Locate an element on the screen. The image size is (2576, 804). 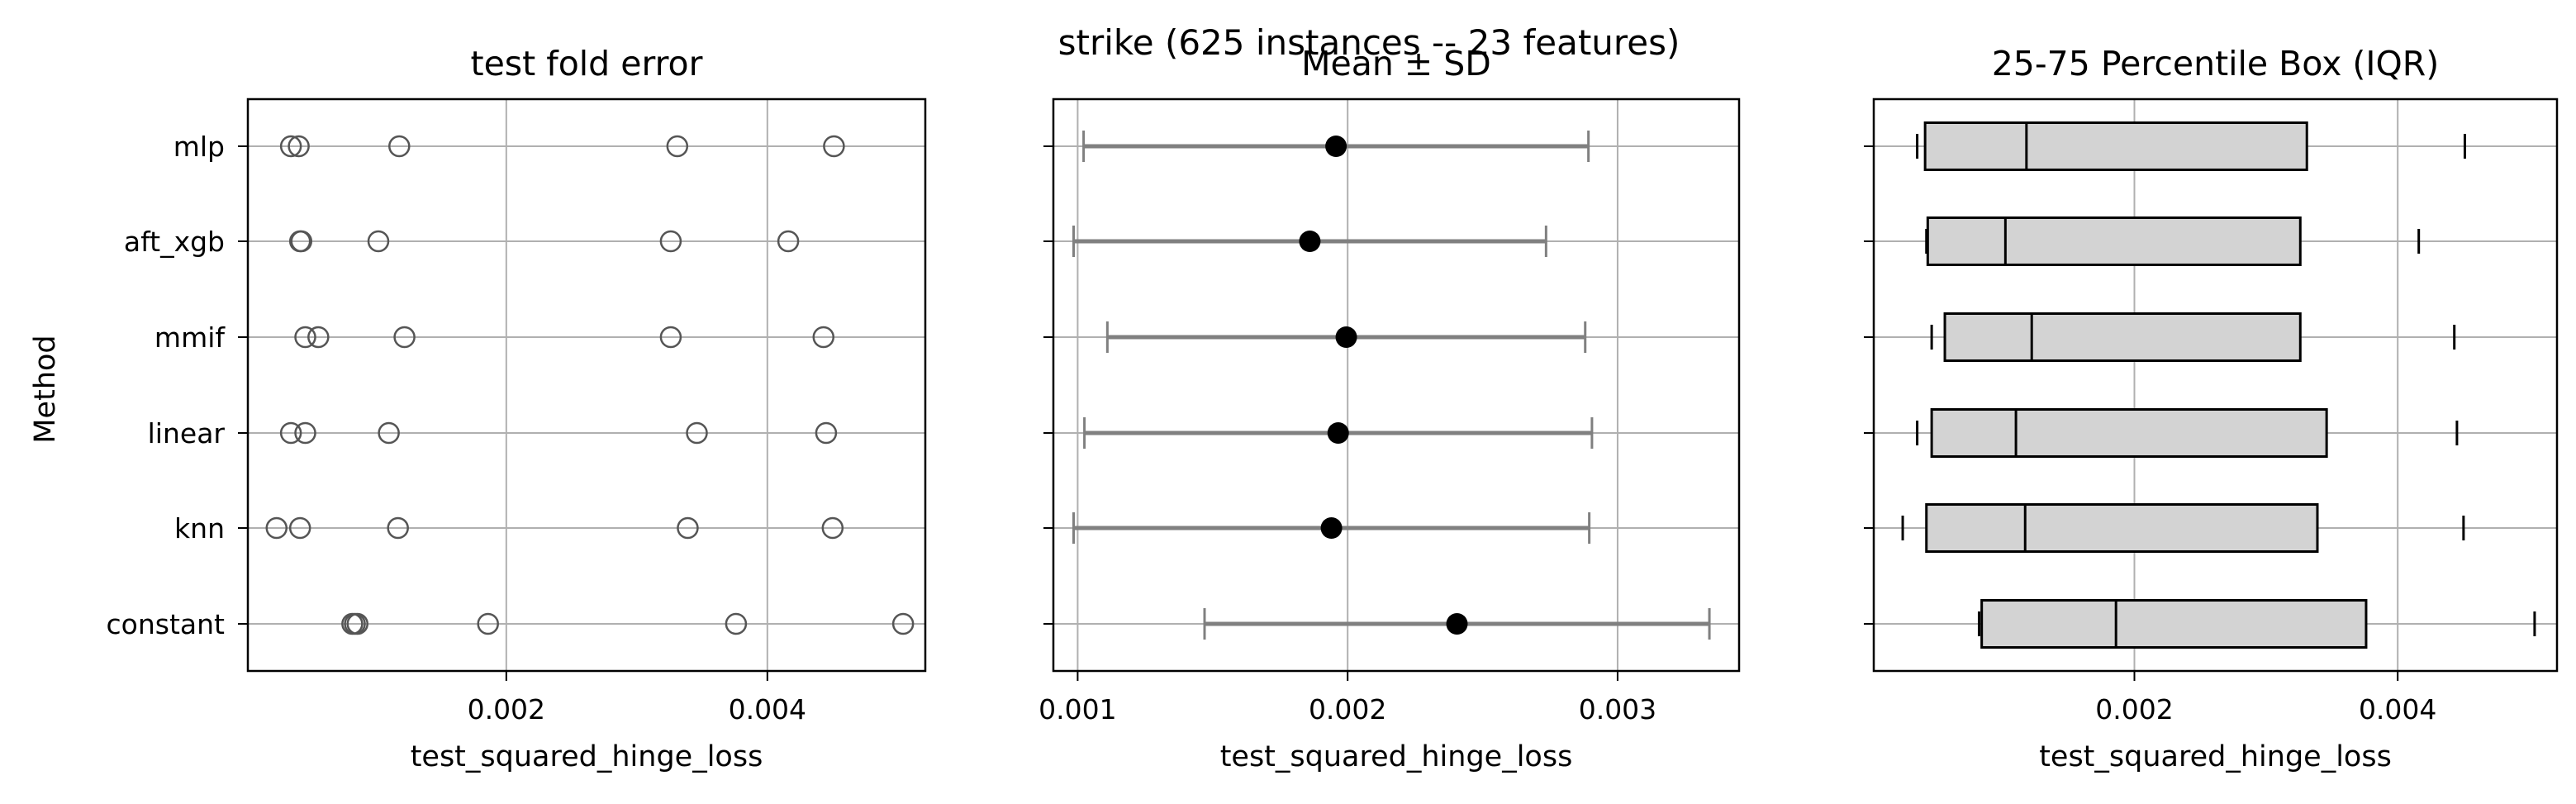
iqr-box-linear is located at coordinates (2129, 433).